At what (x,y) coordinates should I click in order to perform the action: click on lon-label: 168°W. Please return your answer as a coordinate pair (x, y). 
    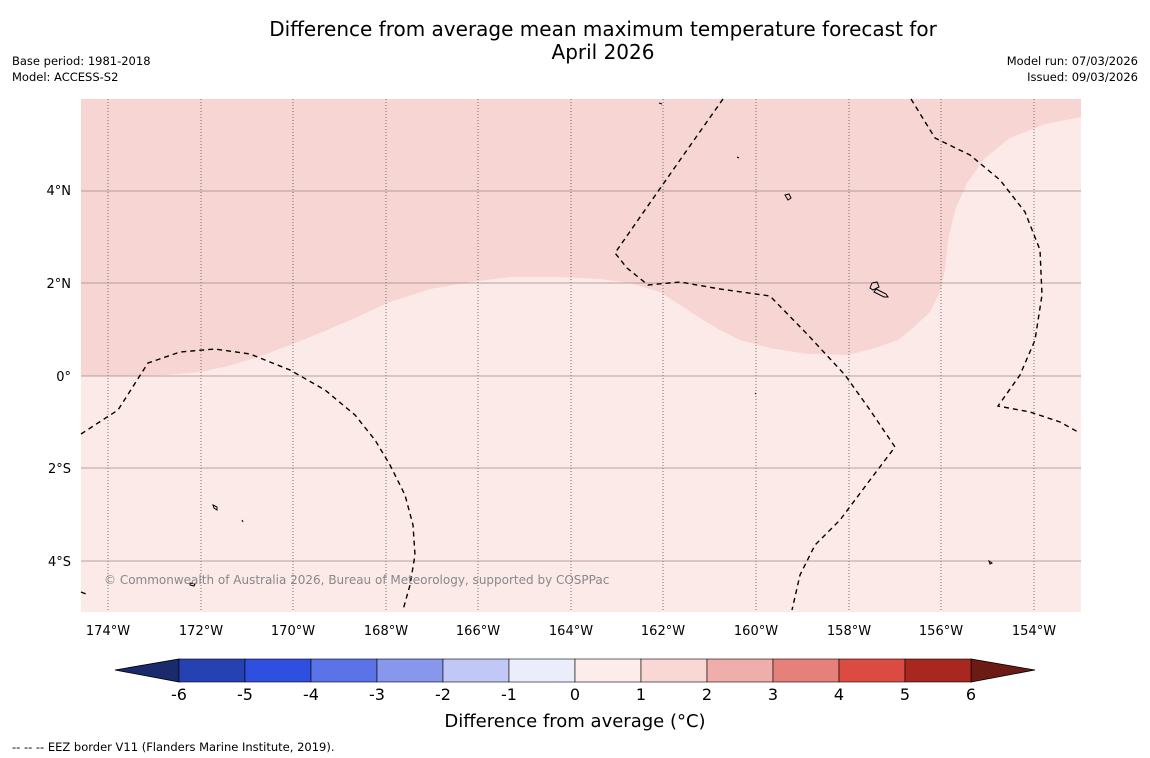
    Looking at the image, I should click on (386, 631).